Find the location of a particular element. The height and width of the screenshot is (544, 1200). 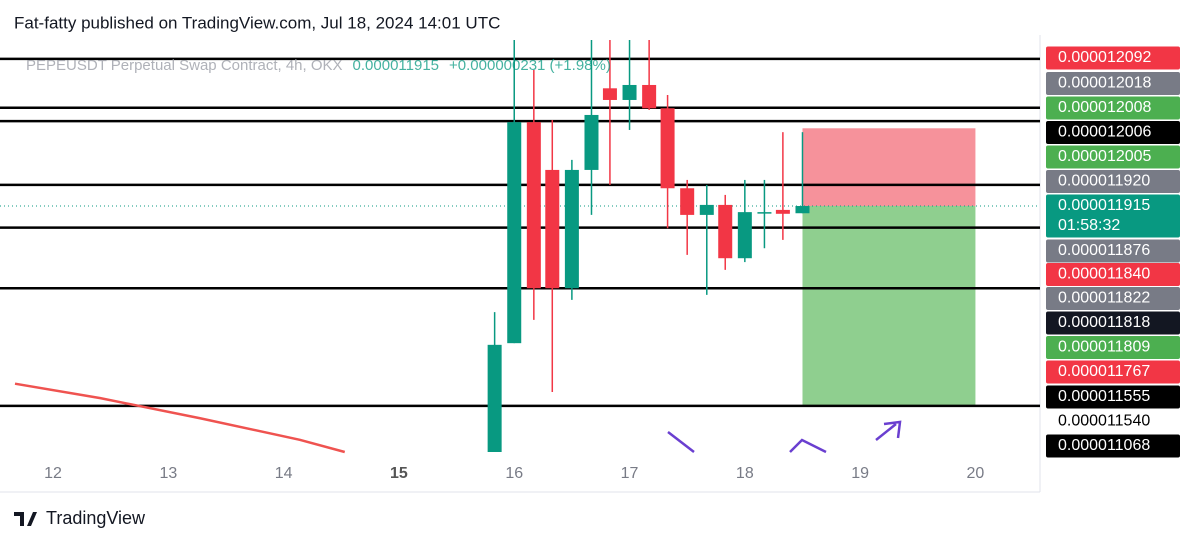

price-label: 0.000011818 is located at coordinates (1104, 322).